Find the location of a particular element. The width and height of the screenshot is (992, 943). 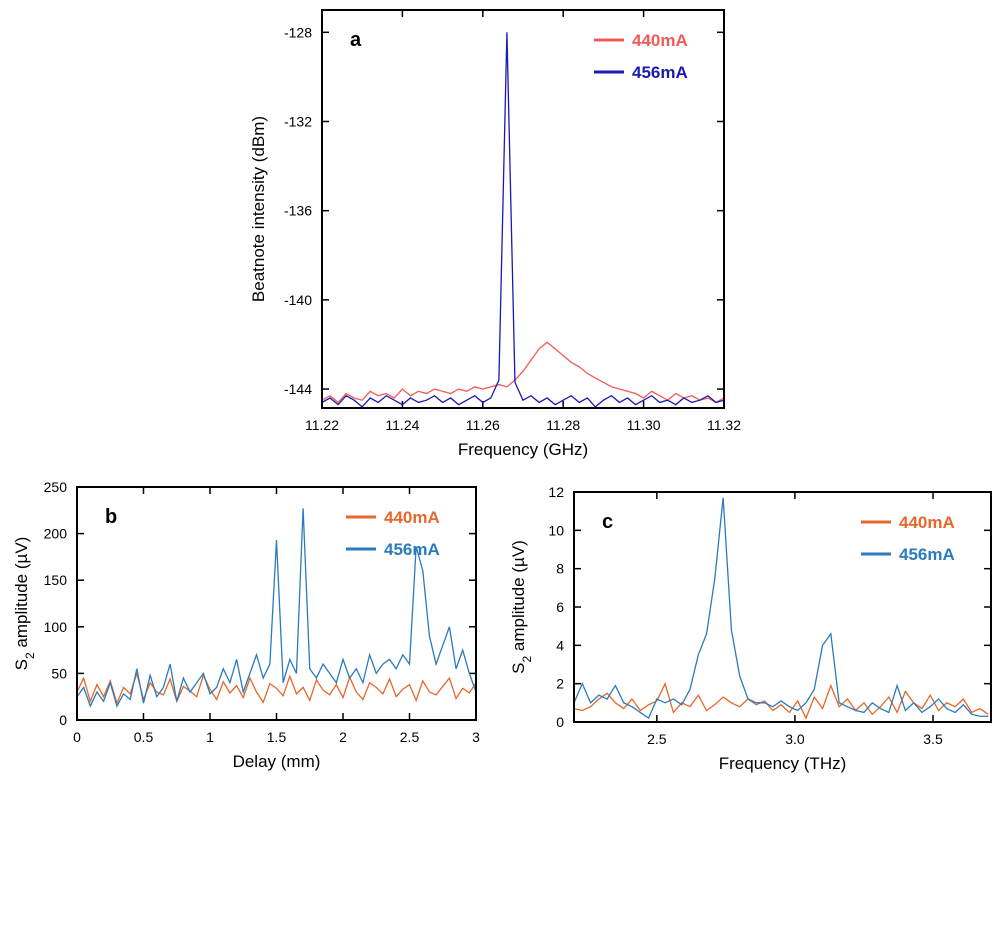

x-tick-label: 1.5 is located at coordinates (277, 737).